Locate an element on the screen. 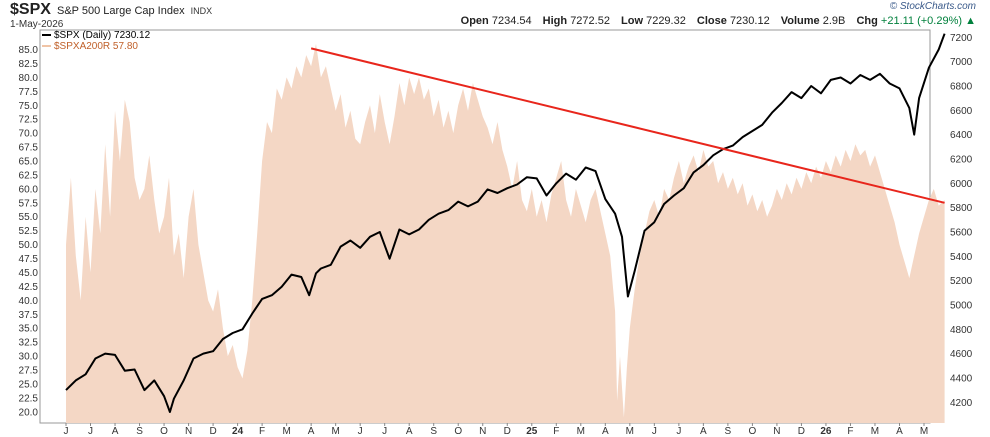  left-axis-tick-label: 82.5 is located at coordinates (29, 64).